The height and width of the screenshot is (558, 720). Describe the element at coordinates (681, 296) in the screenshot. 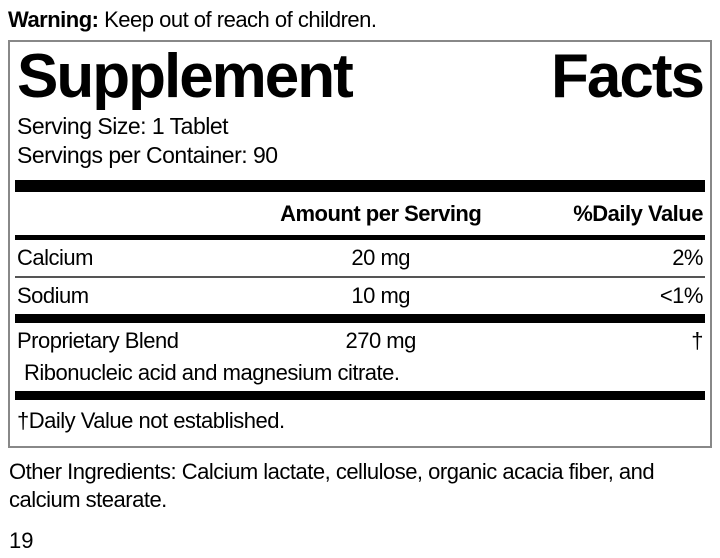

I see `nutrient-daily-value: <1%` at that location.